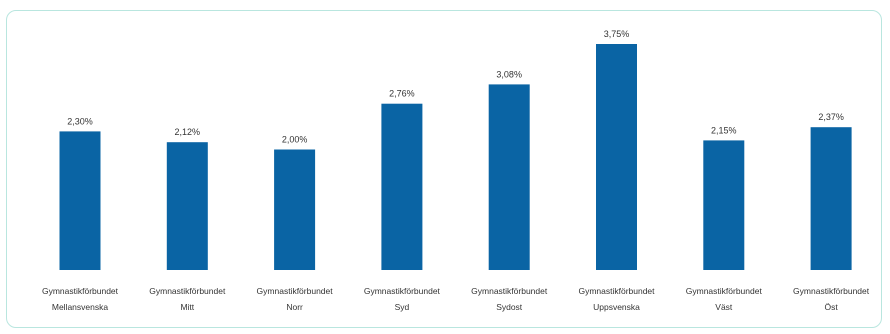 The width and height of the screenshot is (890, 334). Describe the element at coordinates (187, 307) in the screenshot. I see `category-label-1-line-1: Mitt` at that location.